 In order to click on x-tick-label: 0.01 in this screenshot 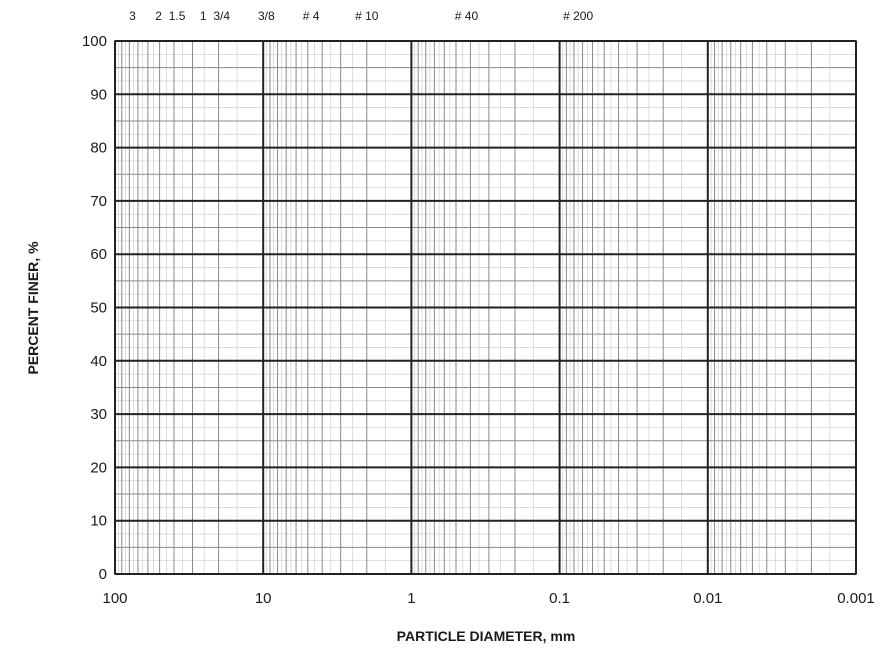, I will do `click(707, 598)`.